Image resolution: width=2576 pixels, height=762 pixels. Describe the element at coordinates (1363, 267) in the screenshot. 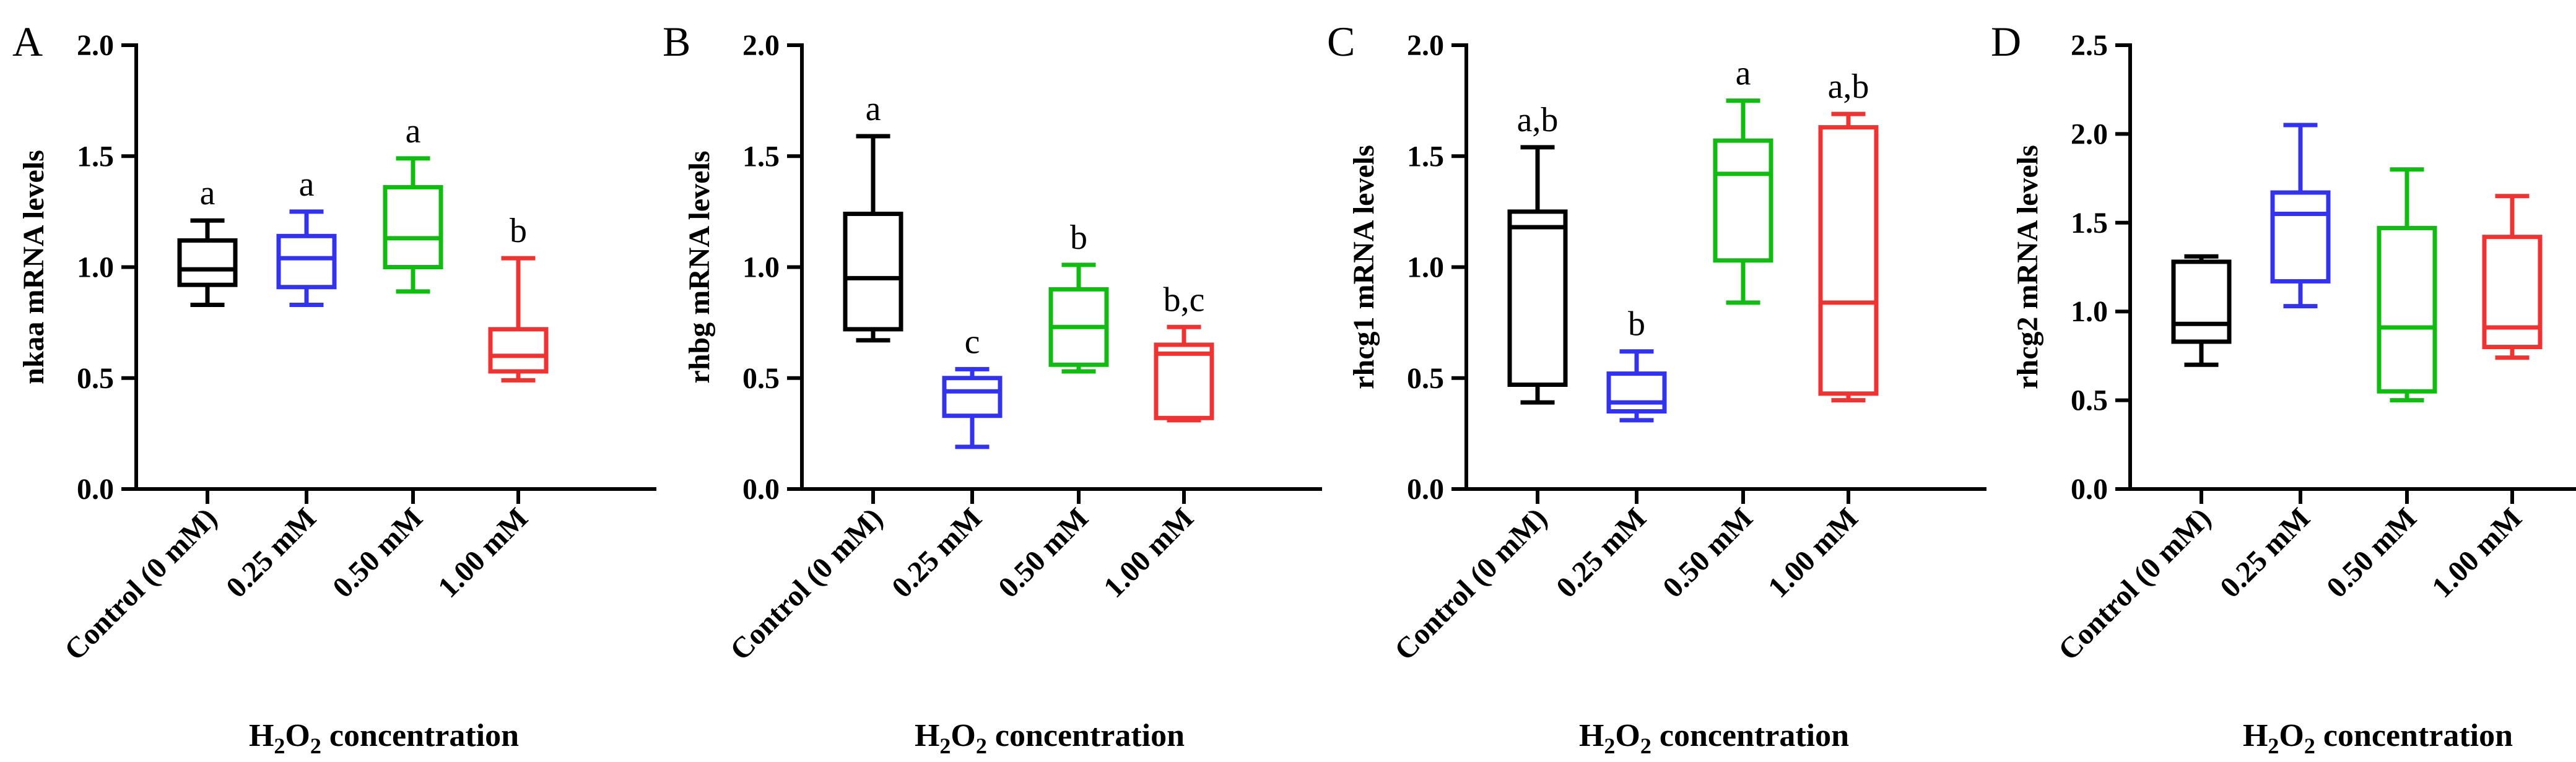

I see `y-axis-title: rhcg1 mRNA levels` at that location.